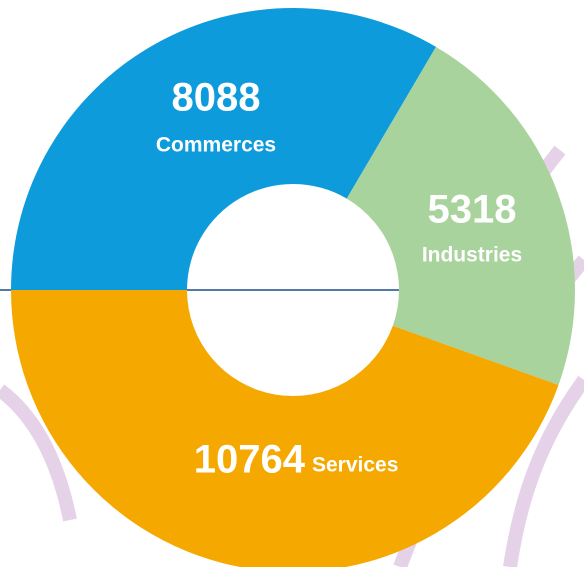  I want to click on category-label: Industries, so click(472, 255).